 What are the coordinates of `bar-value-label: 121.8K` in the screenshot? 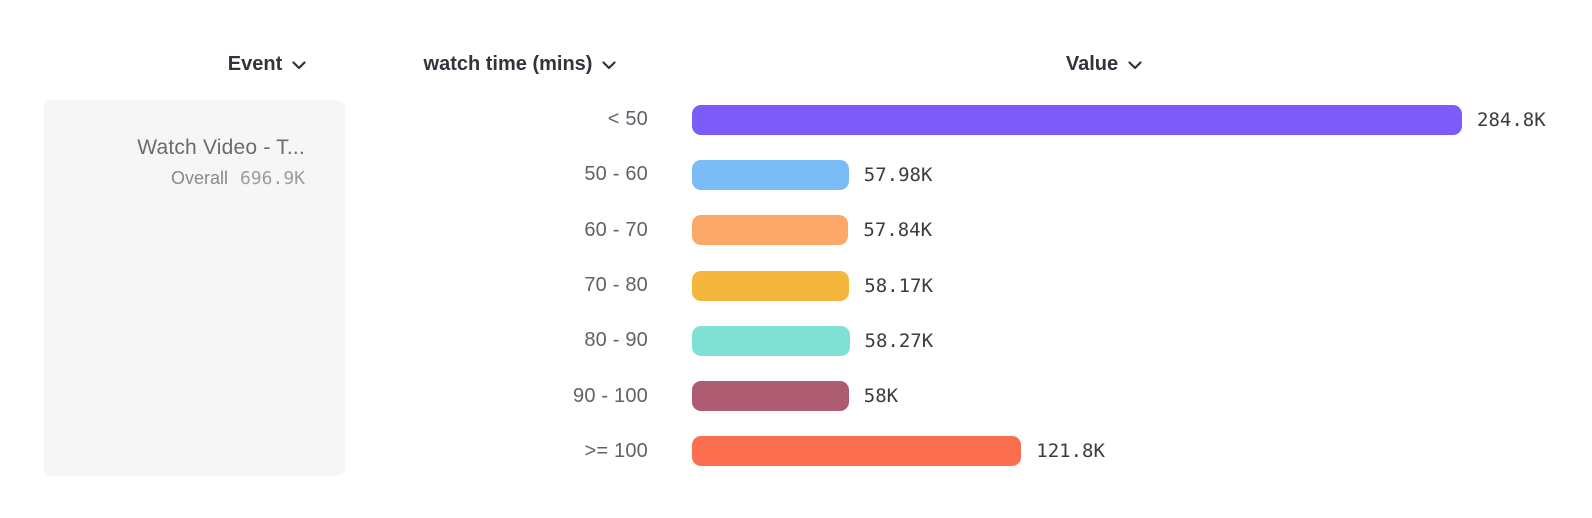 It's located at (1070, 451).